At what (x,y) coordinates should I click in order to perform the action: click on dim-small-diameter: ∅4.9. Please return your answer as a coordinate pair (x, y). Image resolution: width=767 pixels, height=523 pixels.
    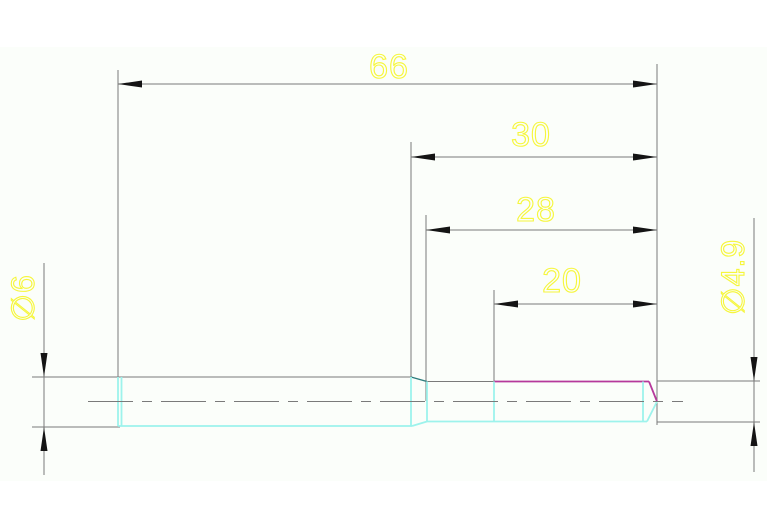
    Looking at the image, I should click on (708, 345).